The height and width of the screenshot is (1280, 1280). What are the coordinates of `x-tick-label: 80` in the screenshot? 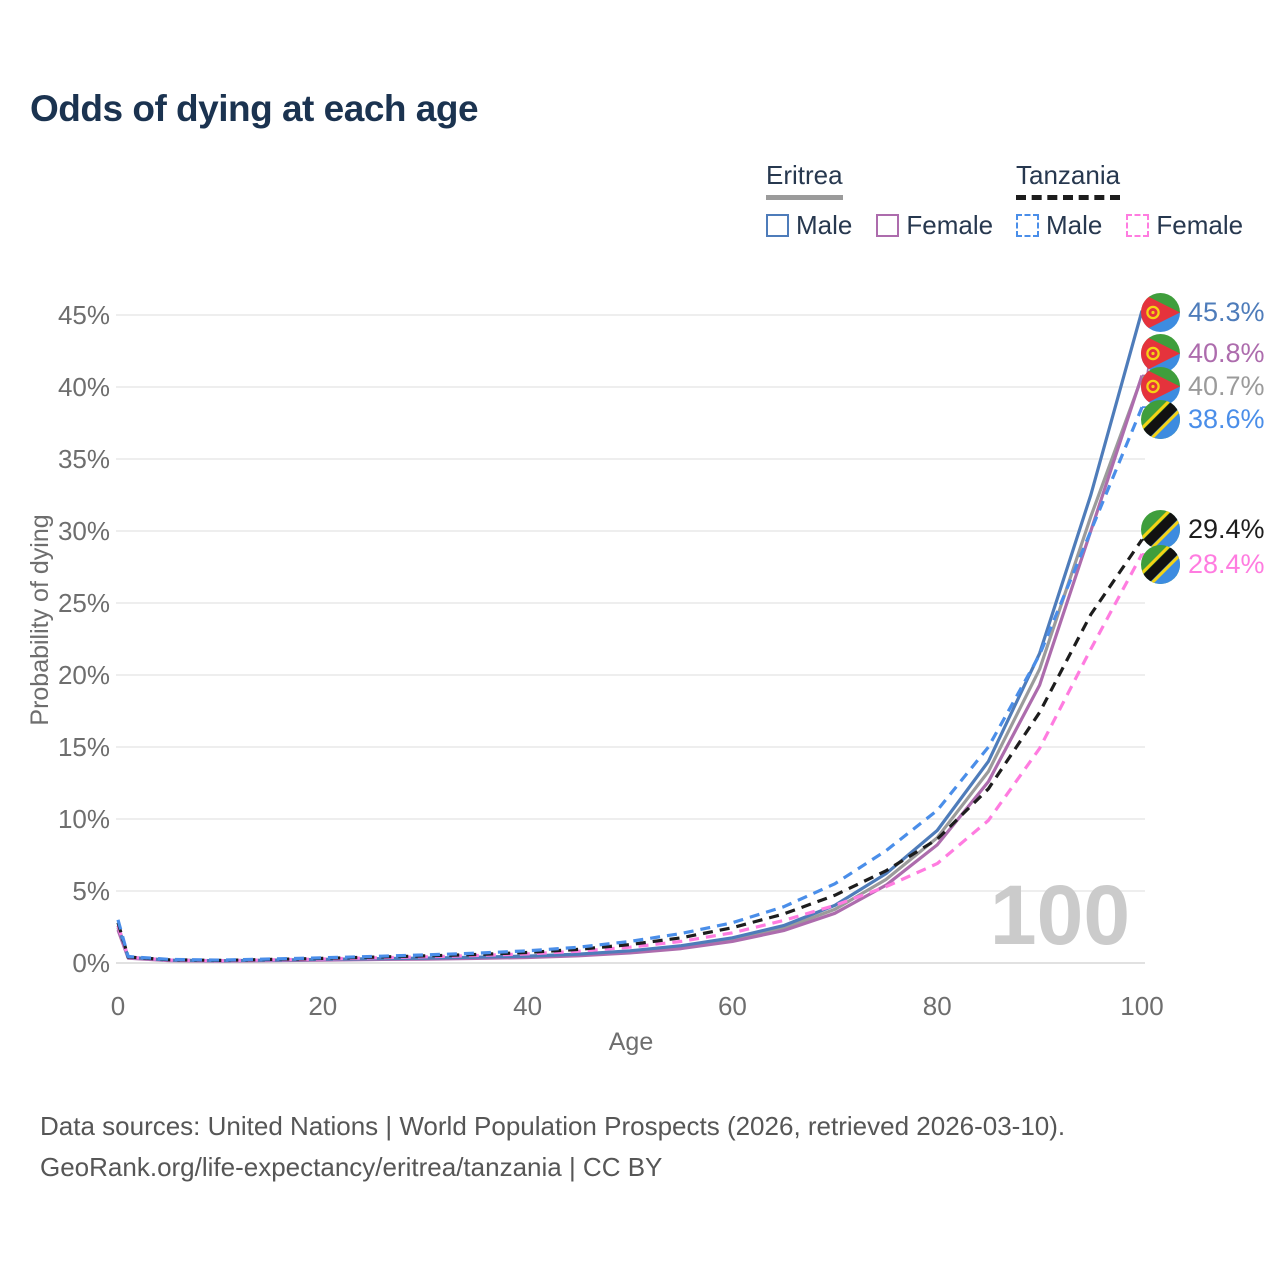 It's located at (937, 1006).